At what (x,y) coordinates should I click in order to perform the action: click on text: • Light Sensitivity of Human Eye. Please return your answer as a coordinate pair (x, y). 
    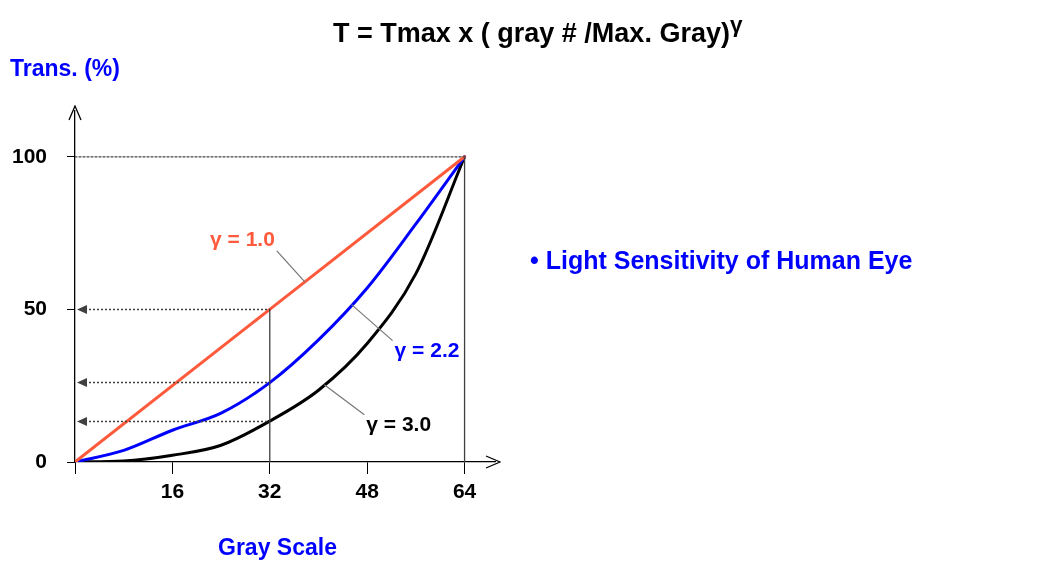
    Looking at the image, I should click on (721, 260).